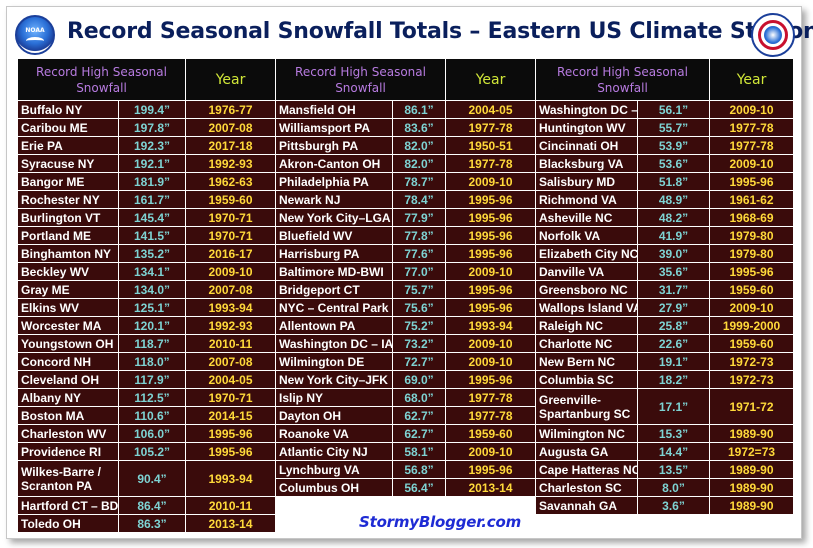 The height and width of the screenshot is (548, 813). Describe the element at coordinates (231, 217) in the screenshot. I see `record-year: 1970-71` at that location.